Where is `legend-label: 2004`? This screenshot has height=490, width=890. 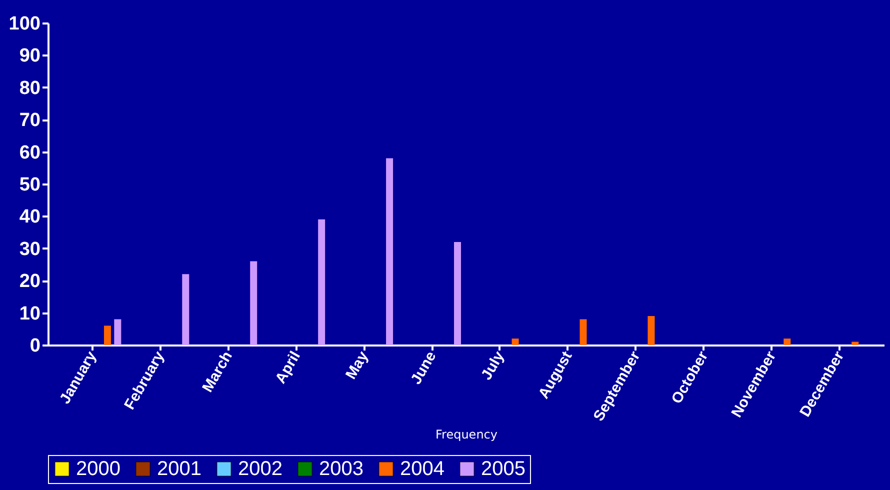
legend-label: 2004 is located at coordinates (422, 469).